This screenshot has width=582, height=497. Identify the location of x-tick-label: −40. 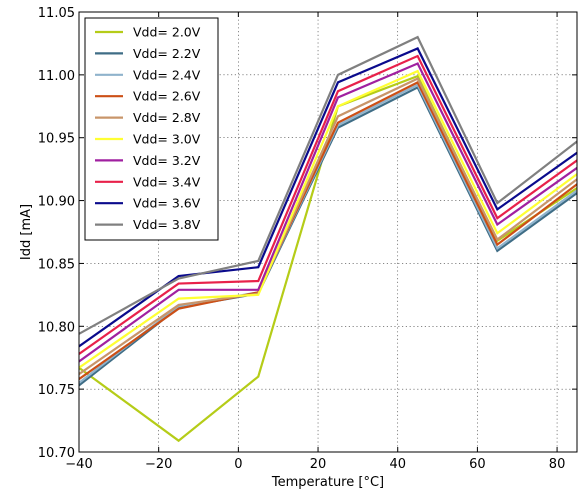
(78, 464).